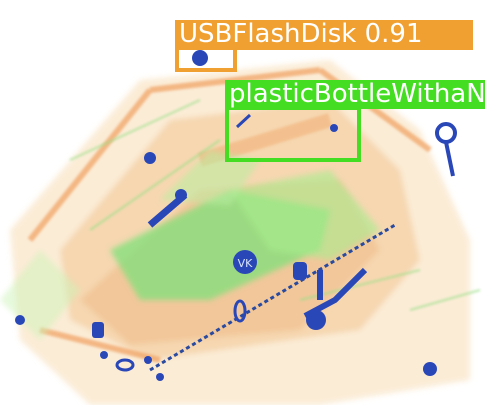  I want to click on detection-box-plastic-bottle, so click(293, 134).